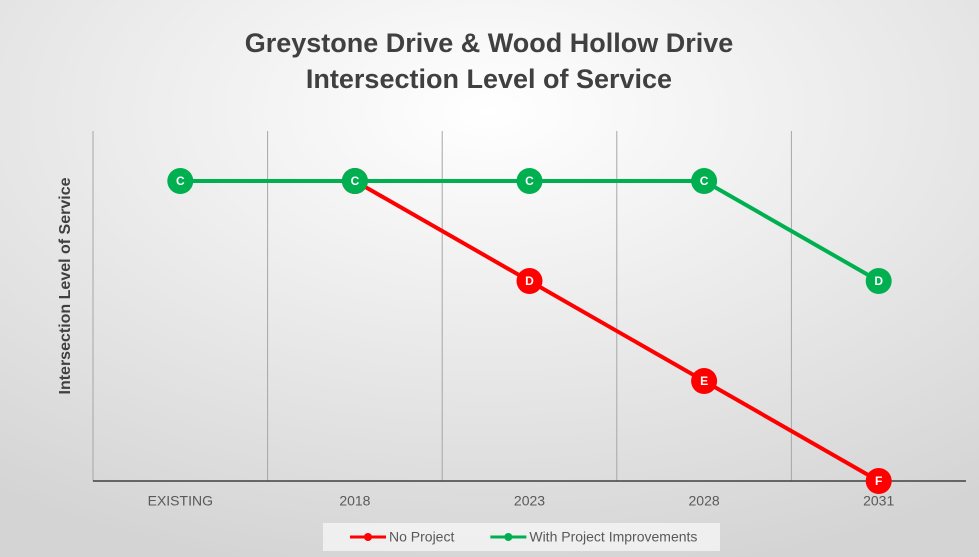  What do you see at coordinates (354, 501) in the screenshot?
I see `x-tick-label: 2018` at bounding box center [354, 501].